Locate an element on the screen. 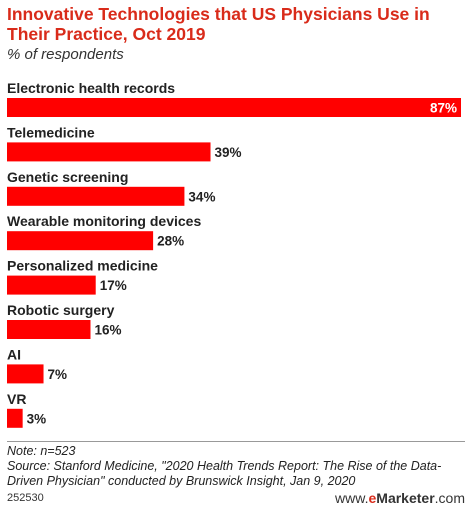  brand-e: e is located at coordinates (372, 498).